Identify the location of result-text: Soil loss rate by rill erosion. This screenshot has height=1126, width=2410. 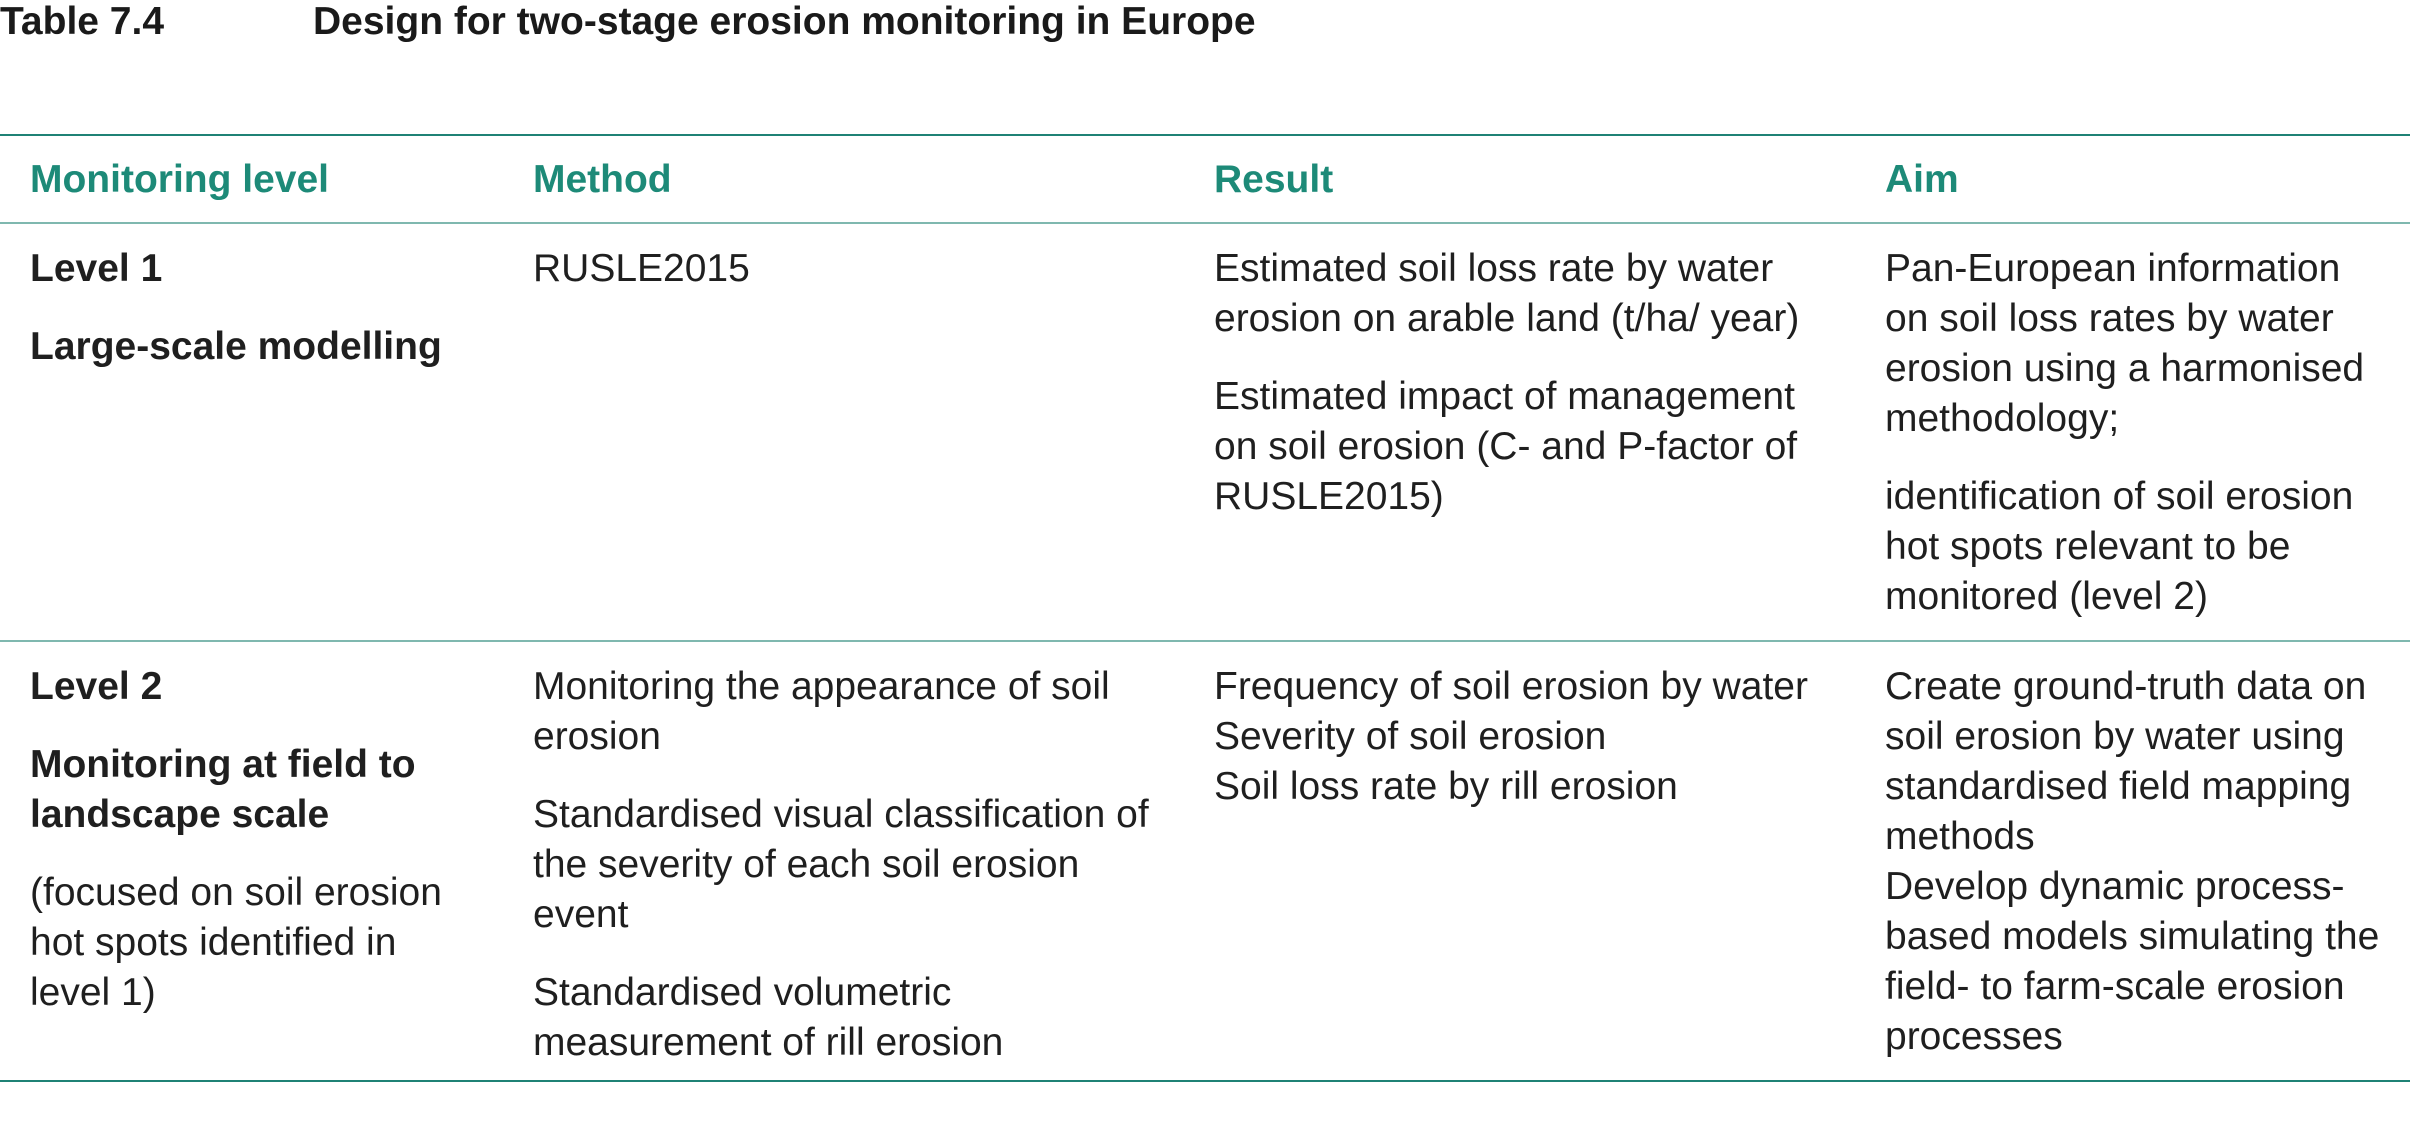
(1446, 786).